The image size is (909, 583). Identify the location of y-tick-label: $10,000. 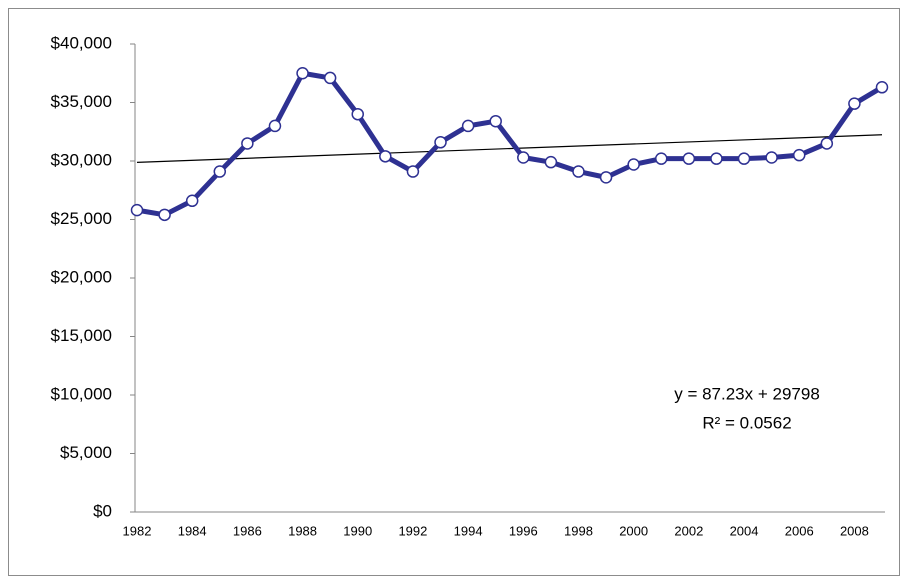
(81, 393).